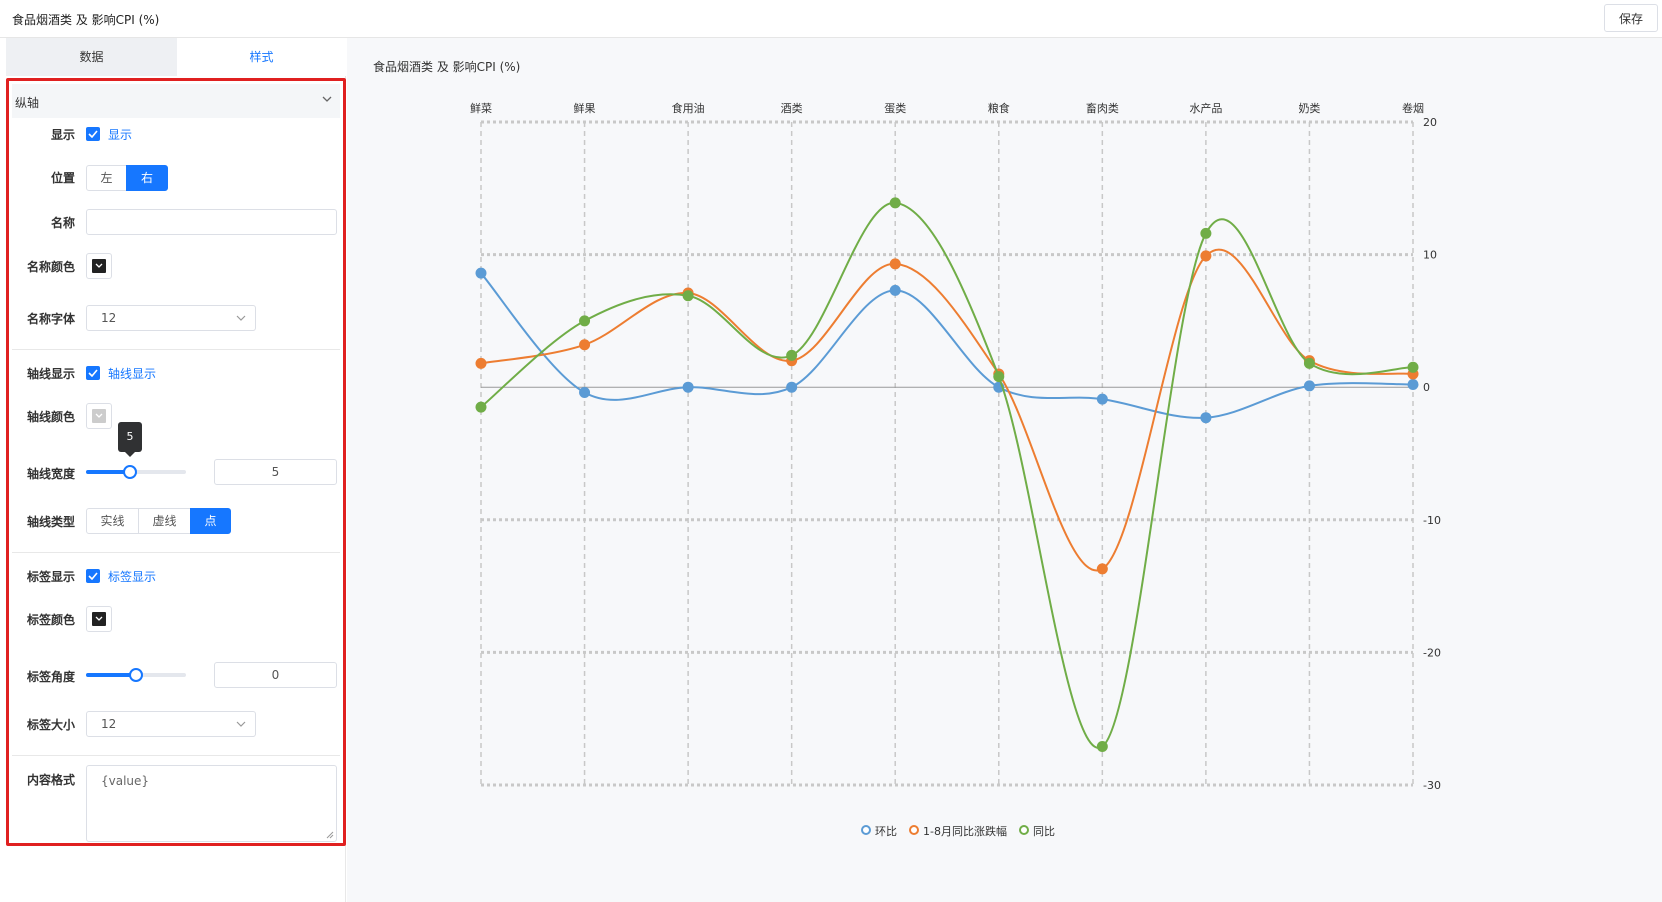 The image size is (1662, 902). What do you see at coordinates (50, 474) in the screenshot?
I see `axis-width-label: 轴线宽度` at bounding box center [50, 474].